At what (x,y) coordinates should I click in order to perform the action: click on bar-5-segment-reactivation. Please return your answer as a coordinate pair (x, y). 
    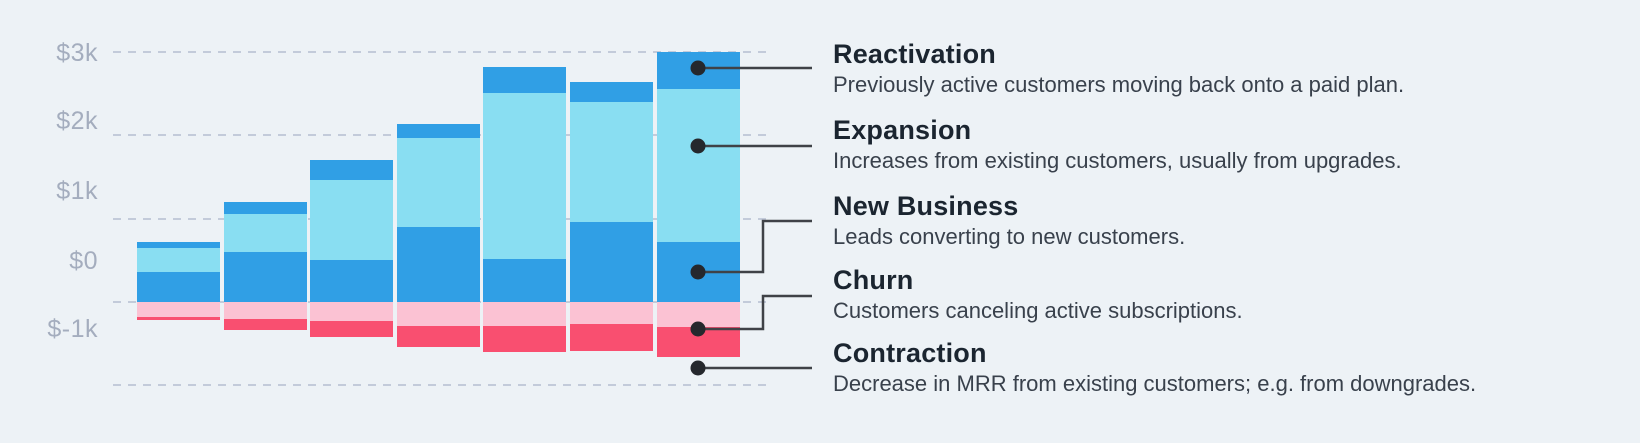
    Looking at the image, I should click on (524, 80).